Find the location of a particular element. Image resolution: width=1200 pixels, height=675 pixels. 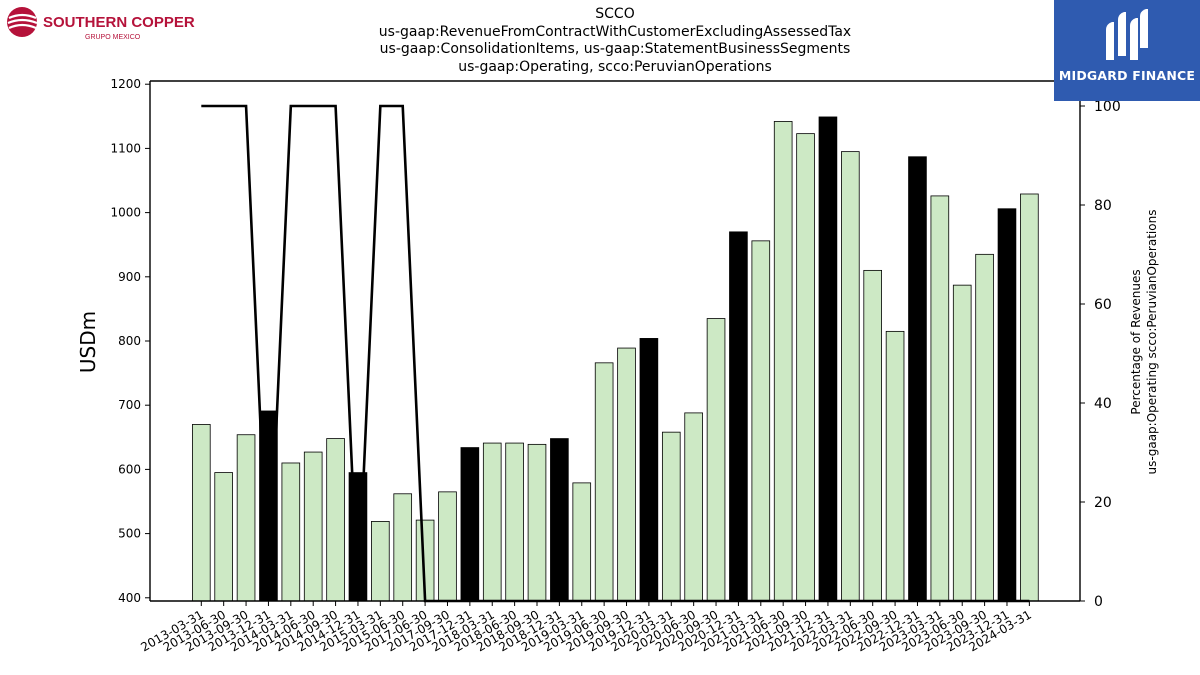

logo-name: SOUTHERN COPPER is located at coordinates (119, 22).